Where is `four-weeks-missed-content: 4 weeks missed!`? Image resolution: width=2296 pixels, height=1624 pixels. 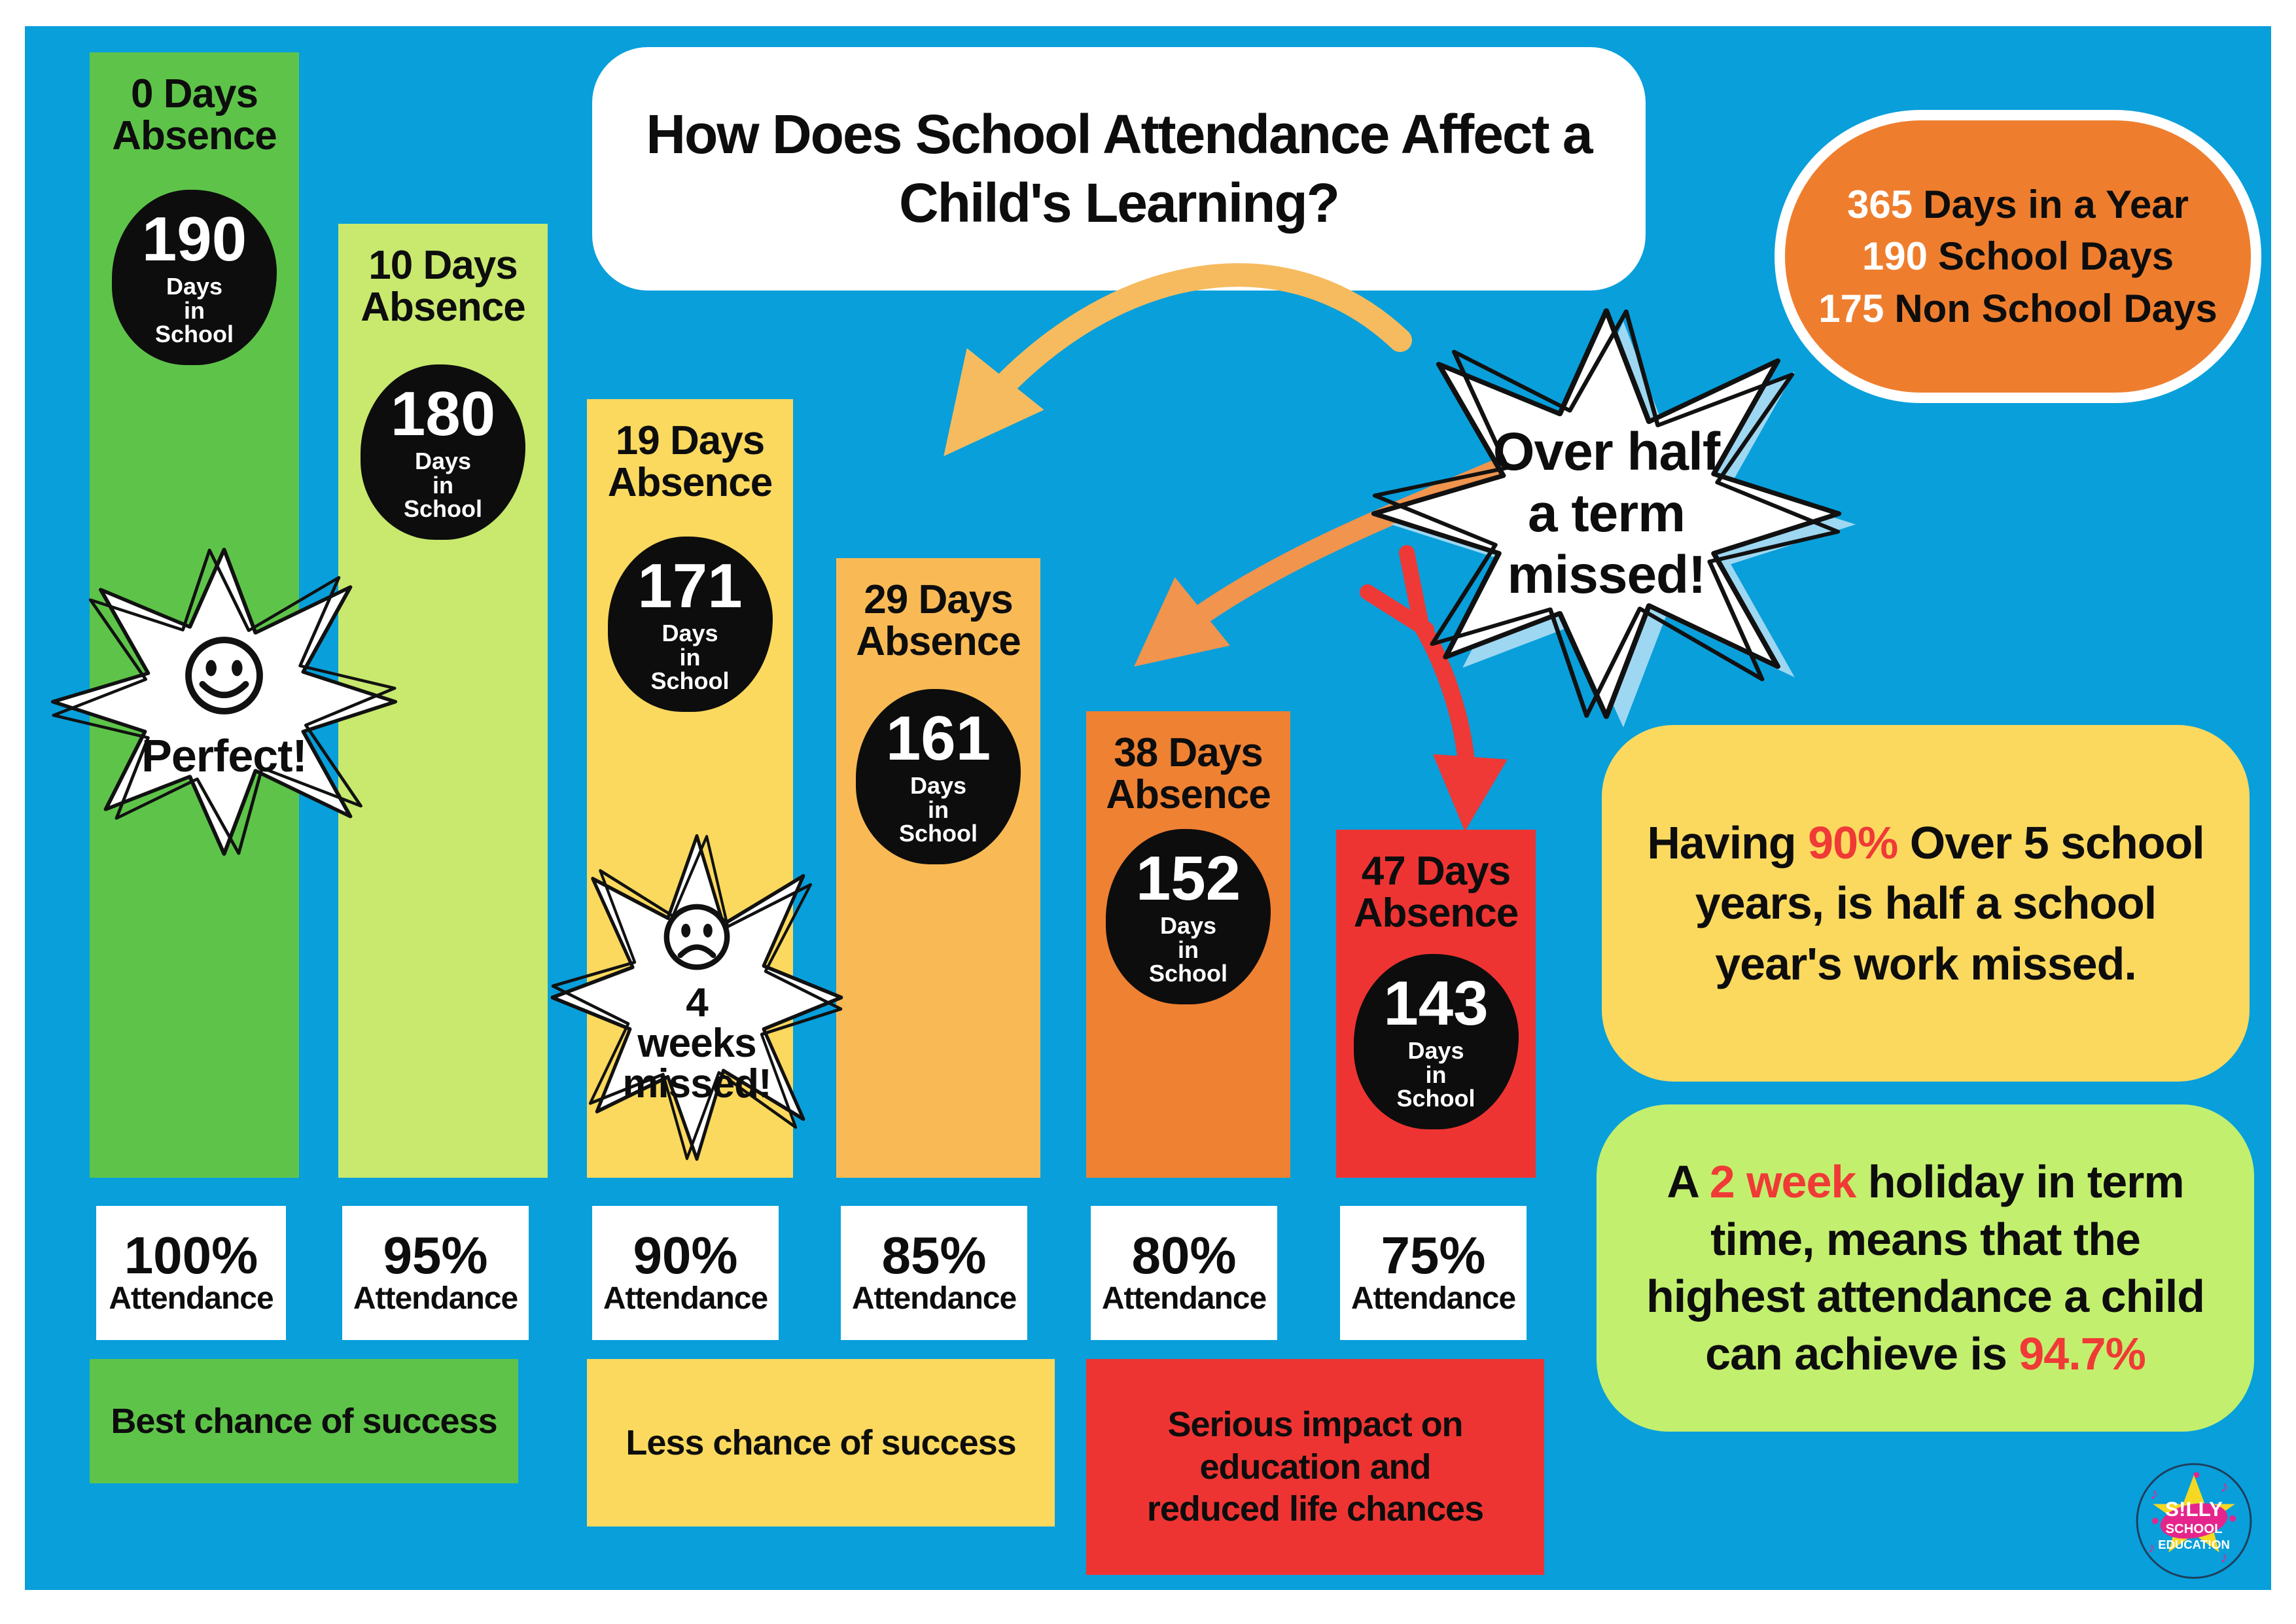
four-weeks-missed-content: 4 weeks missed! is located at coordinates (696, 997).